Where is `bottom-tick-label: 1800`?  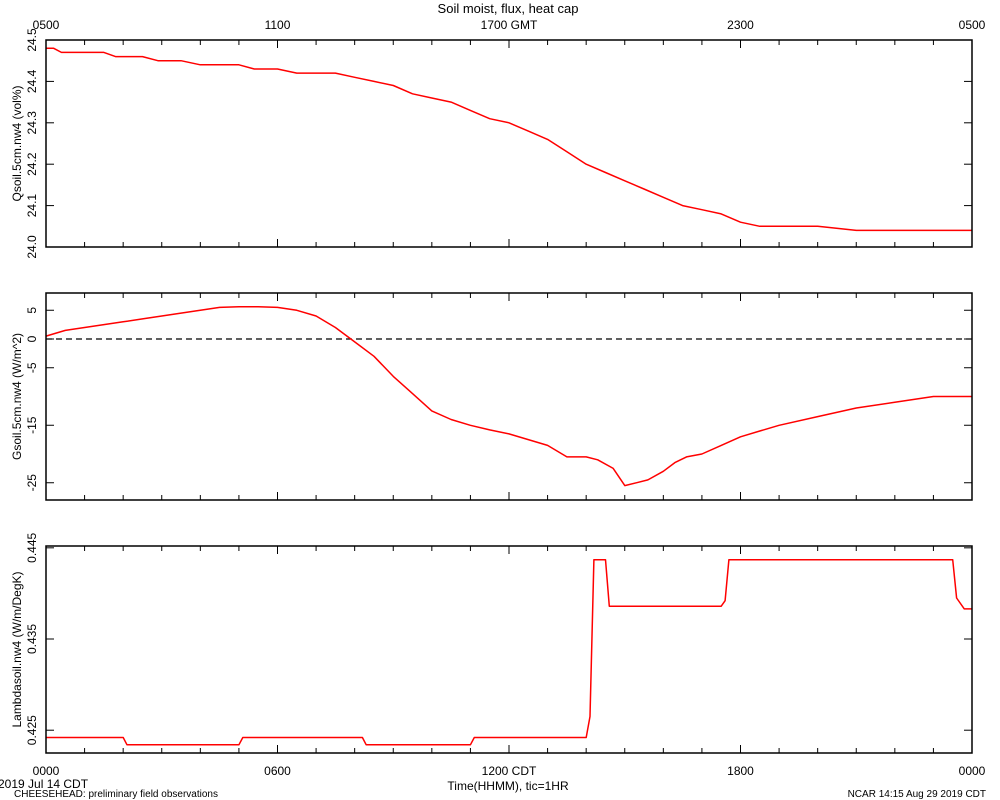 bottom-tick-label: 1800 is located at coordinates (740, 771).